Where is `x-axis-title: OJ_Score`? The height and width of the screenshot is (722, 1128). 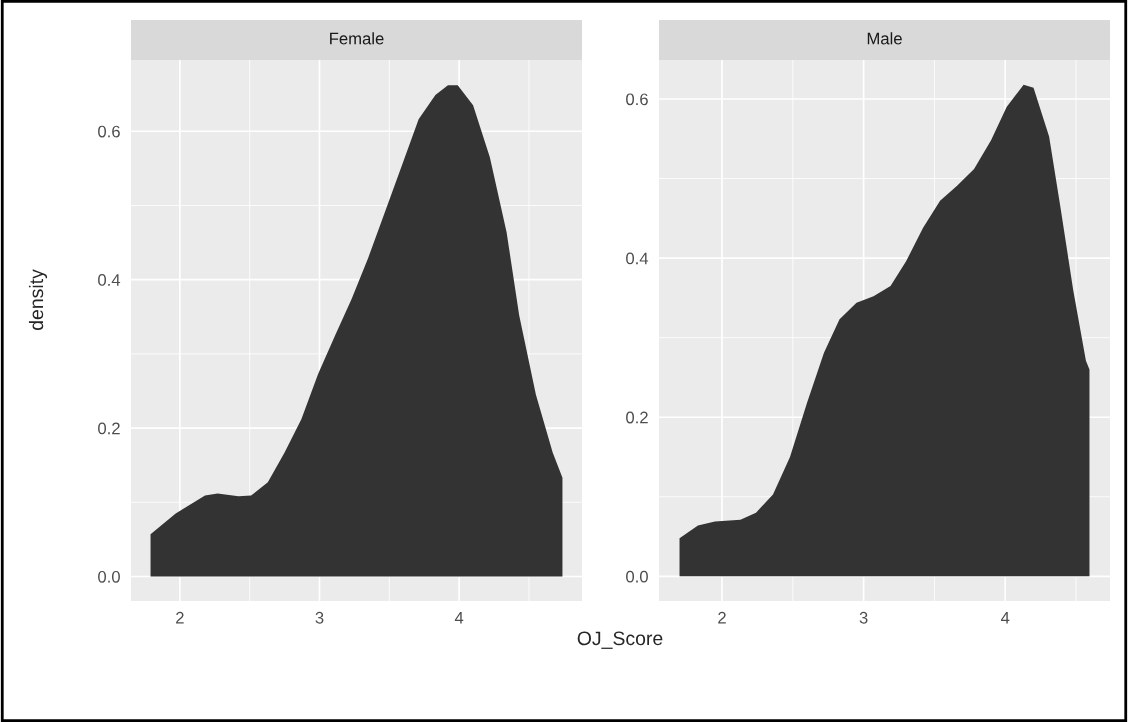
x-axis-title: OJ_Score is located at coordinates (620, 640).